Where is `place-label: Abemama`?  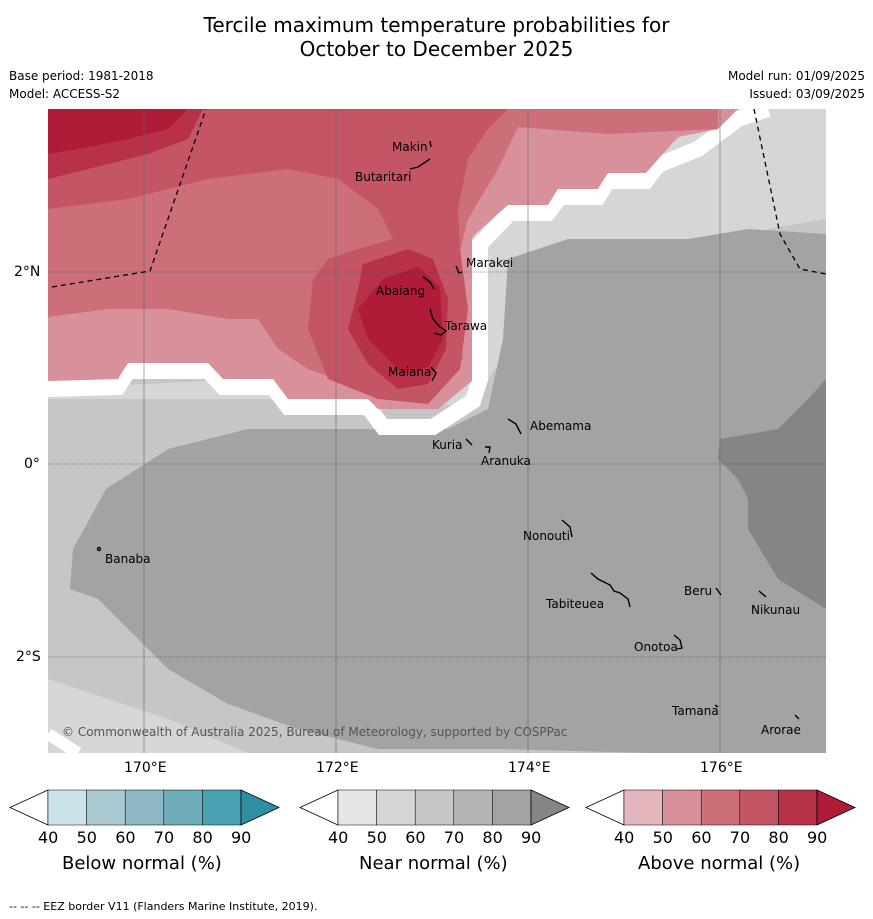 place-label: Abemama is located at coordinates (560, 426).